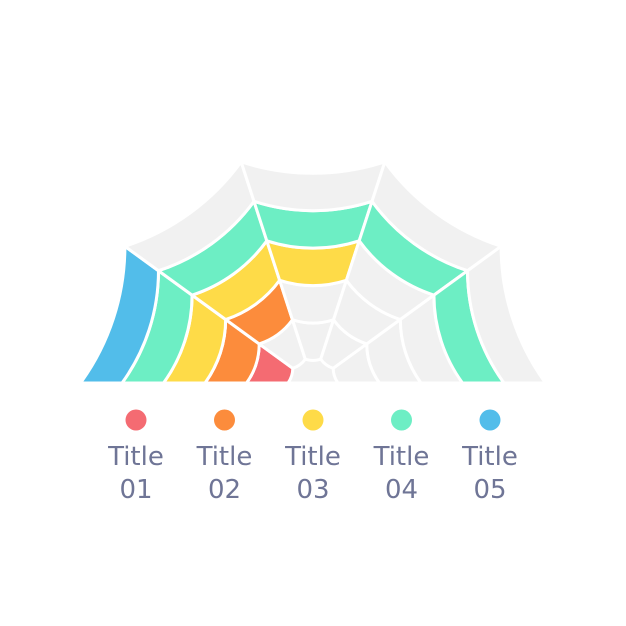 The height and width of the screenshot is (626, 626). What do you see at coordinates (135, 490) in the screenshot?
I see `legend-number-label: 01` at bounding box center [135, 490].